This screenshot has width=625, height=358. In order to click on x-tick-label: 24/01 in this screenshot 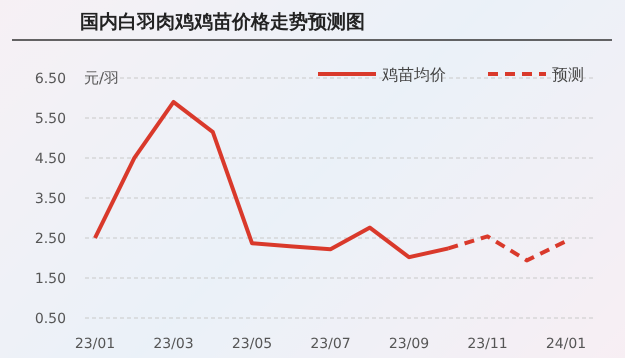, I will do `click(566, 344)`.